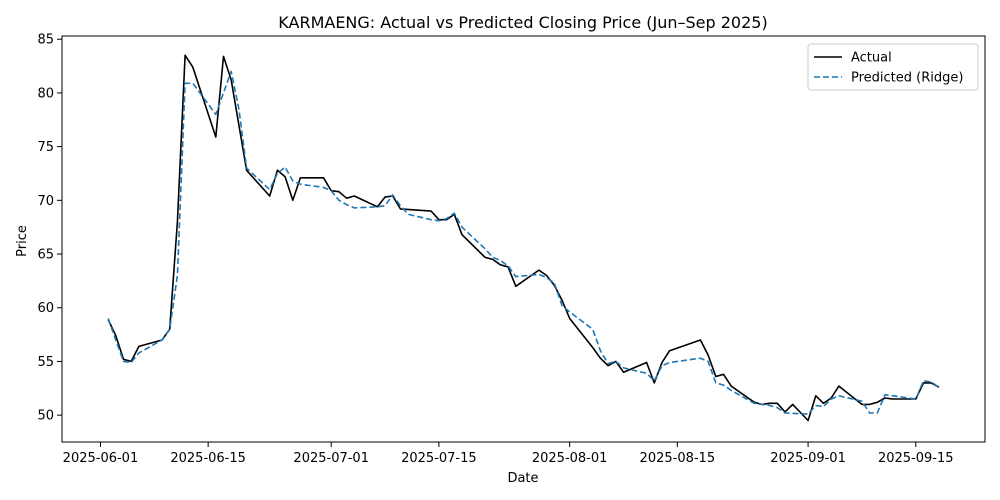  What do you see at coordinates (45, 416) in the screenshot?
I see `y-tick-label: 50` at bounding box center [45, 416].